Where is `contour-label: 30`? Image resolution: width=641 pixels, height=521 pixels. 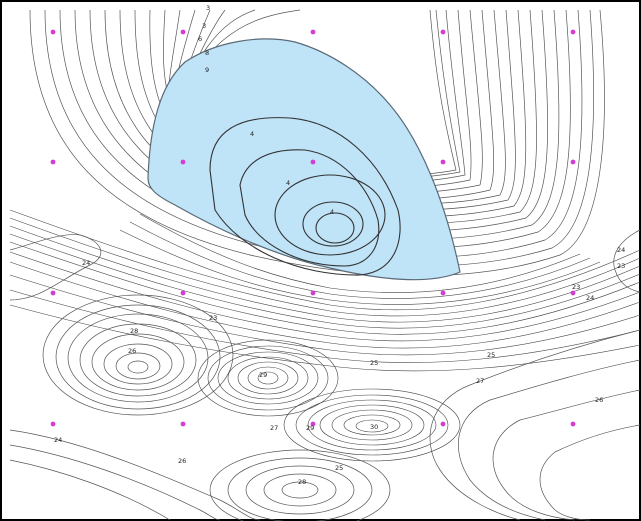 contour-label: 30 is located at coordinates (374, 427).